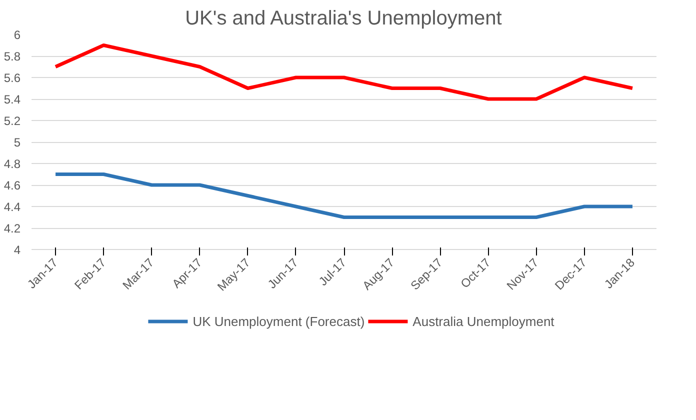 Image resolution: width=696 pixels, height=420 pixels. I want to click on y-tick-label: 5.2, so click(12, 121).